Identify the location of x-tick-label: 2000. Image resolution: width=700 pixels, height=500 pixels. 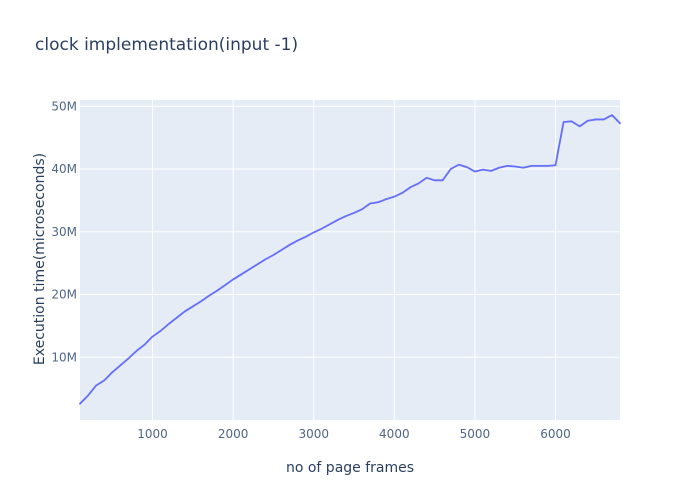
(233, 434).